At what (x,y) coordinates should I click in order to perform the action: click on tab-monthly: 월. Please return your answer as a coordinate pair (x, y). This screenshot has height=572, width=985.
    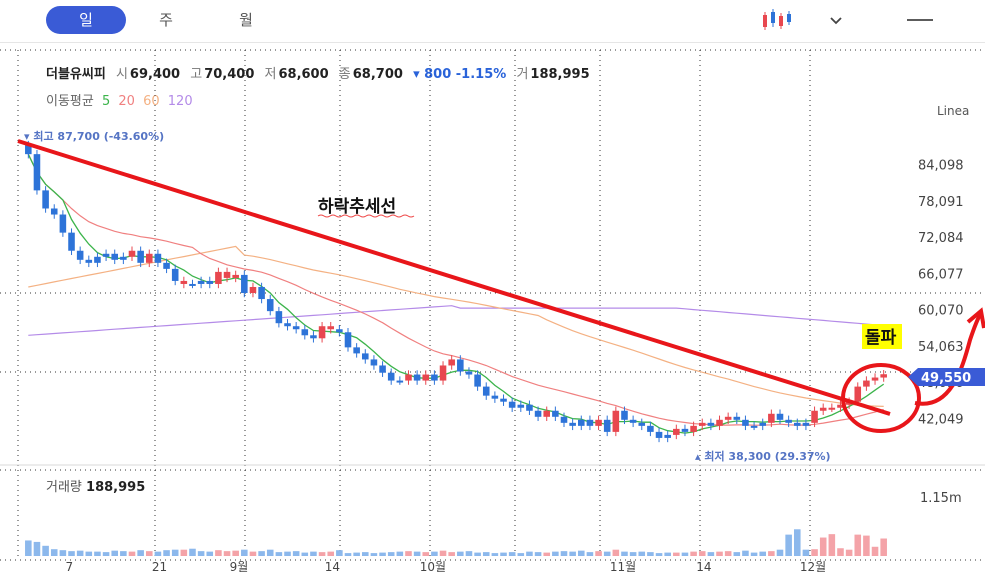
    Looking at the image, I should click on (246, 20).